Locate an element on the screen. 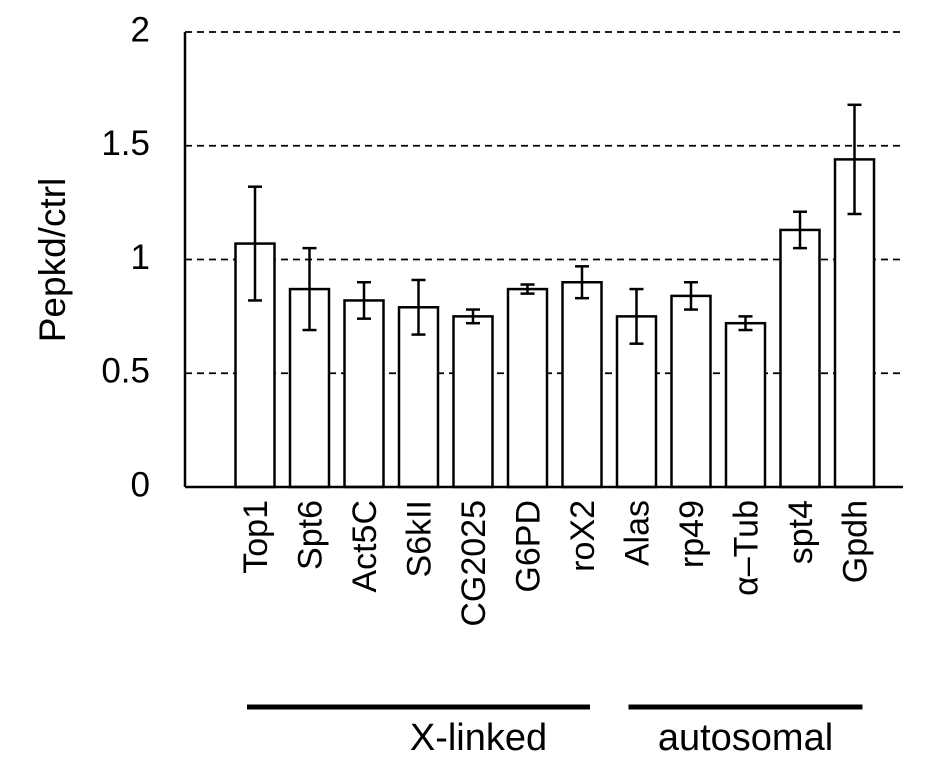 Image resolution: width=934 pixels, height=760 pixels. x-category-label: S6kII is located at coordinates (420, 538).